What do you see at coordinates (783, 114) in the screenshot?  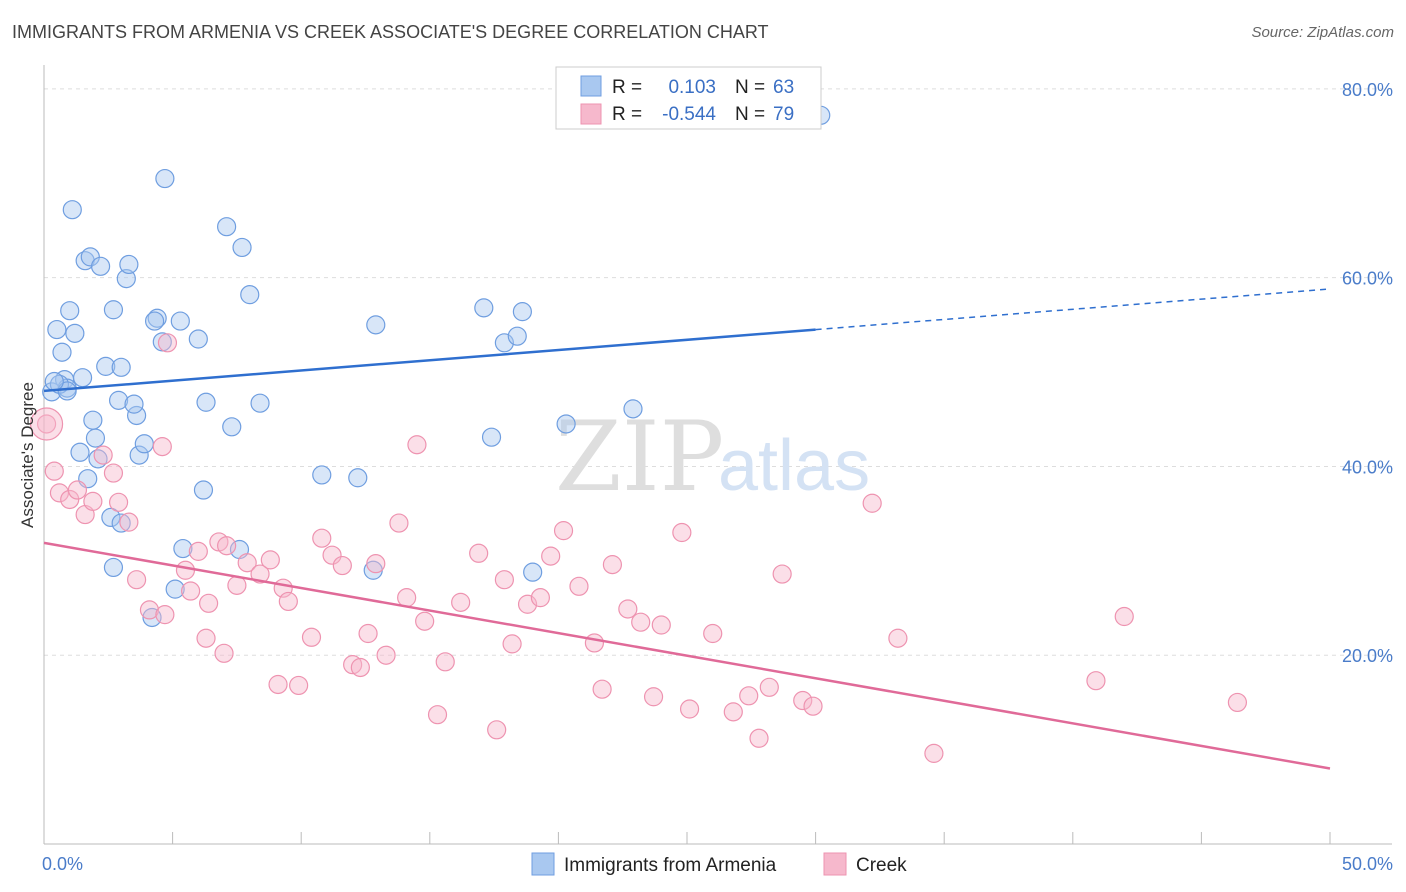 I see `legend-n-value: 79` at bounding box center [783, 114].